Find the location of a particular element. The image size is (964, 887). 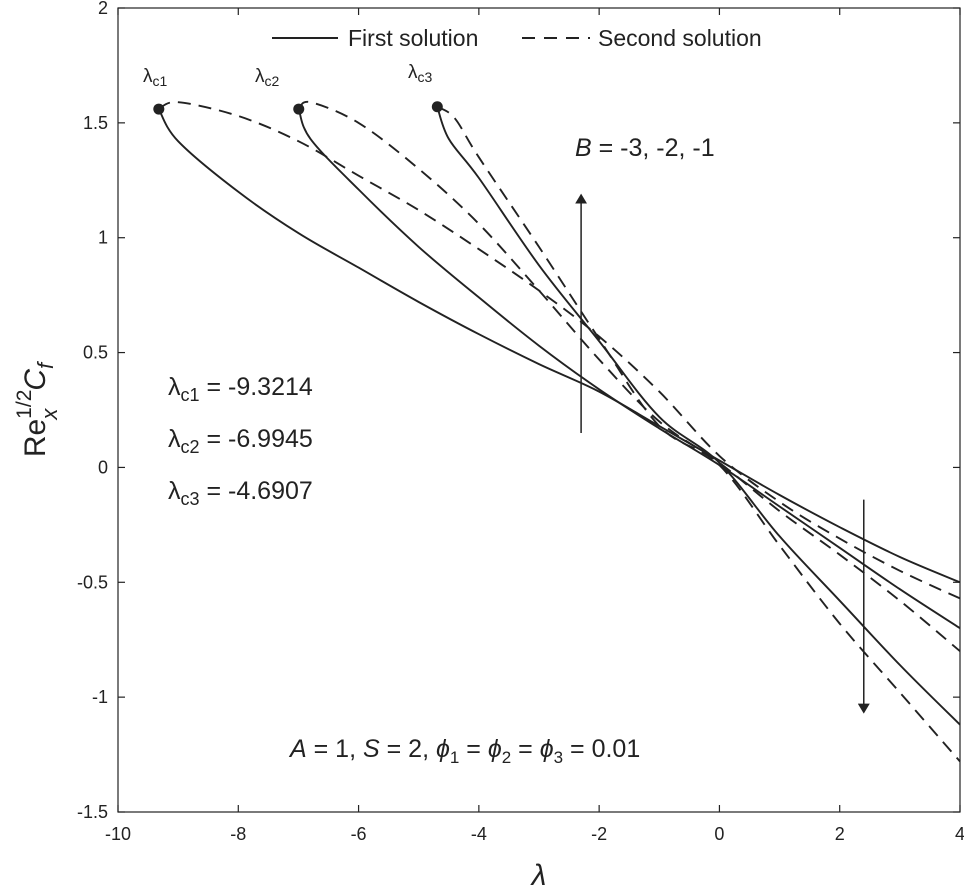

critical-label-c2: λc2 is located at coordinates (267, 77).